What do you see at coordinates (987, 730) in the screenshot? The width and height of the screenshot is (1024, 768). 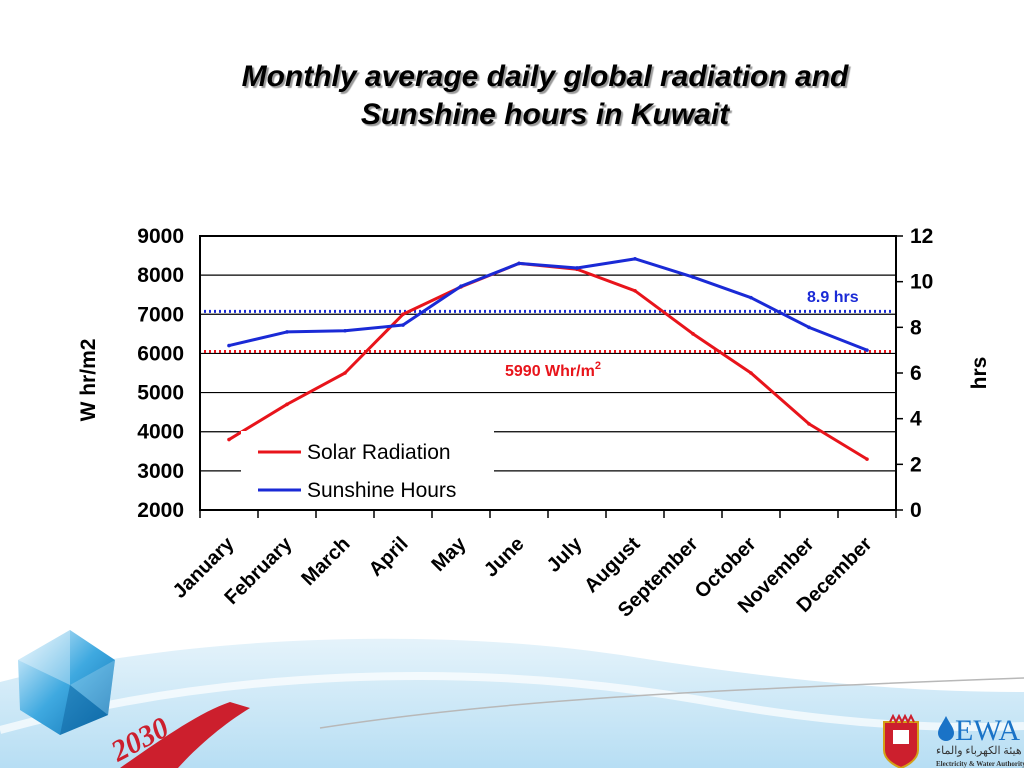 I see `org-abbr: EWA` at bounding box center [987, 730].